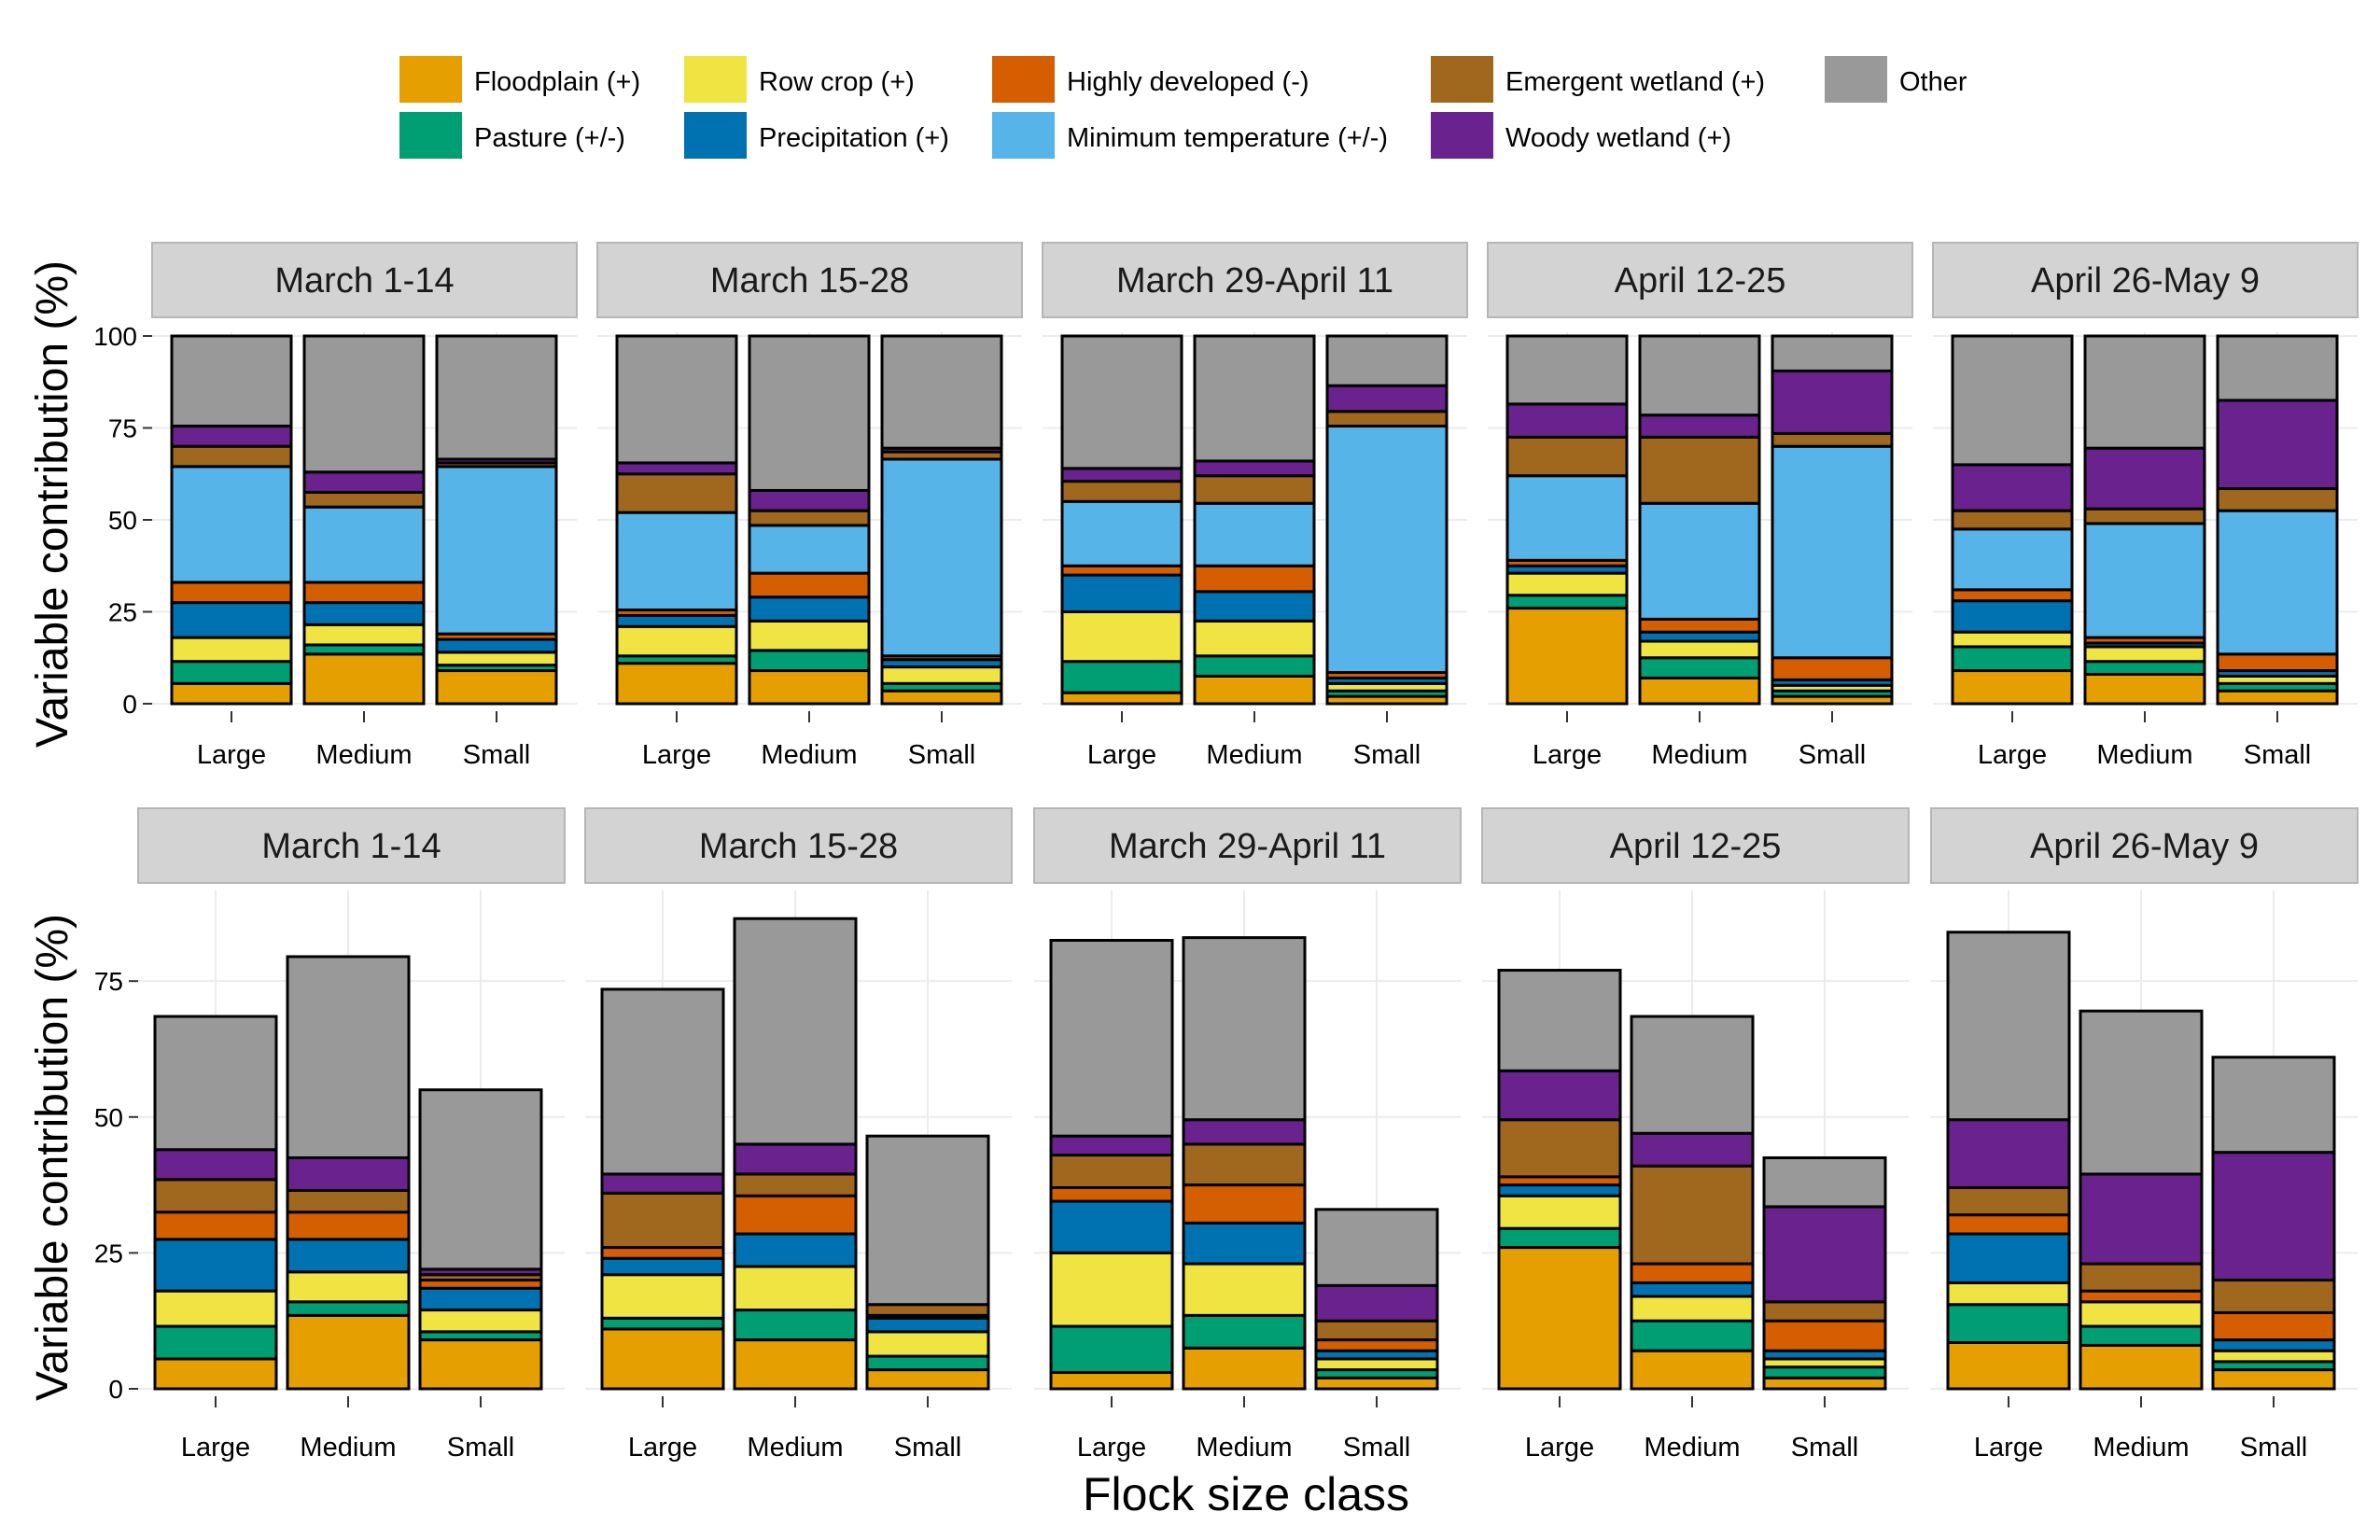 The width and height of the screenshot is (2380, 1540). I want to click on legend-label-woody: Woody wetland (+), so click(1618, 138).